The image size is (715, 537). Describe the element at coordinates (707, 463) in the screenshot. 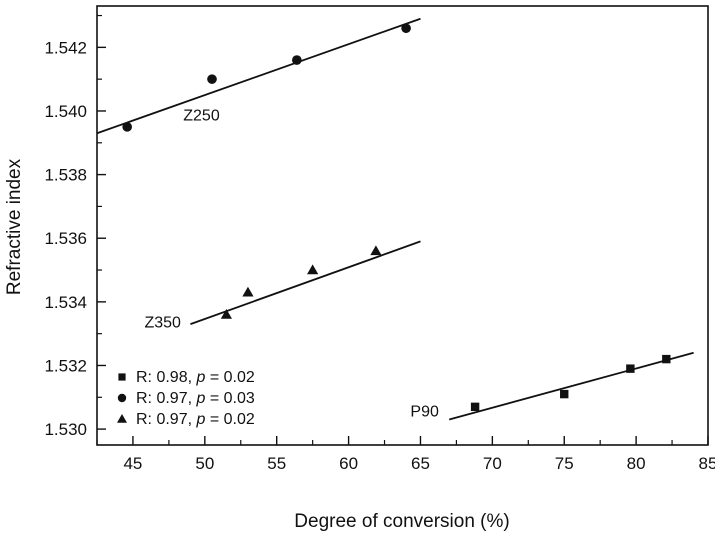

I see `x-tick-label: 85` at that location.